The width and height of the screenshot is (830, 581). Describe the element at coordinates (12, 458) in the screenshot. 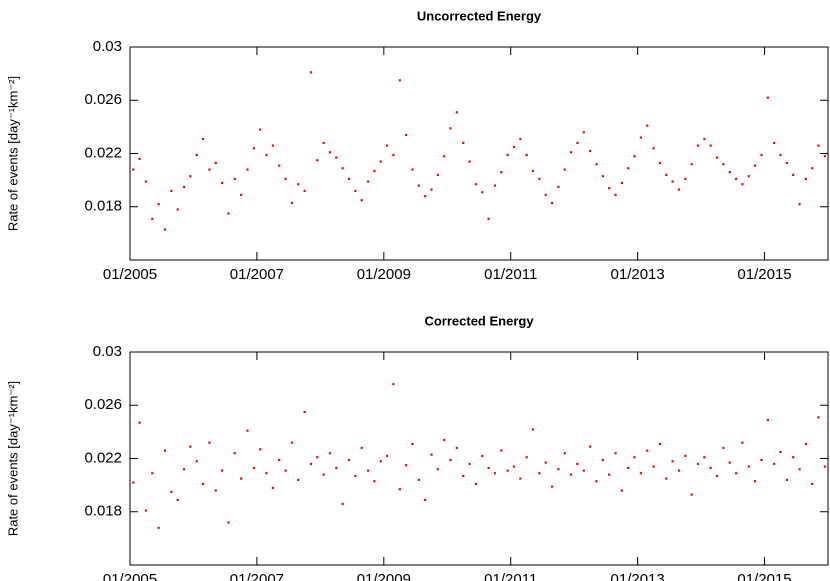

I see `y-axis-label: Rate of events [day⁻¹km⁻²]` at that location.